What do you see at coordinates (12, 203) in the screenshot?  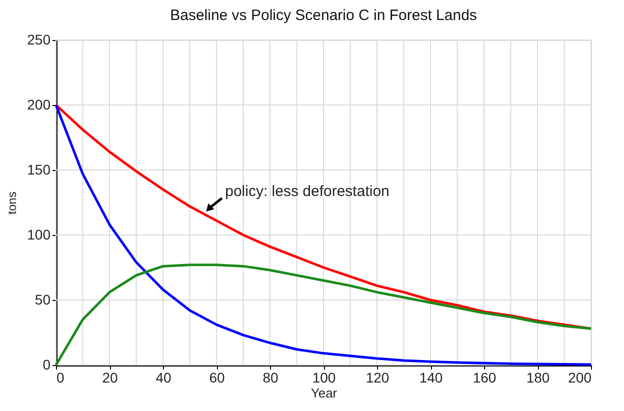 I see `y-axis-title: tons` at bounding box center [12, 203].